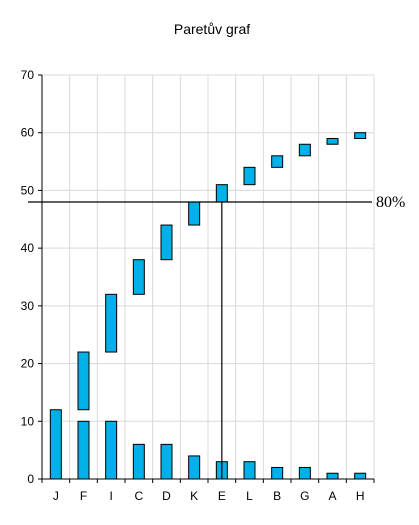 The height and width of the screenshot is (525, 419). What do you see at coordinates (28, 306) in the screenshot?
I see `y-tick-label: 30` at bounding box center [28, 306].